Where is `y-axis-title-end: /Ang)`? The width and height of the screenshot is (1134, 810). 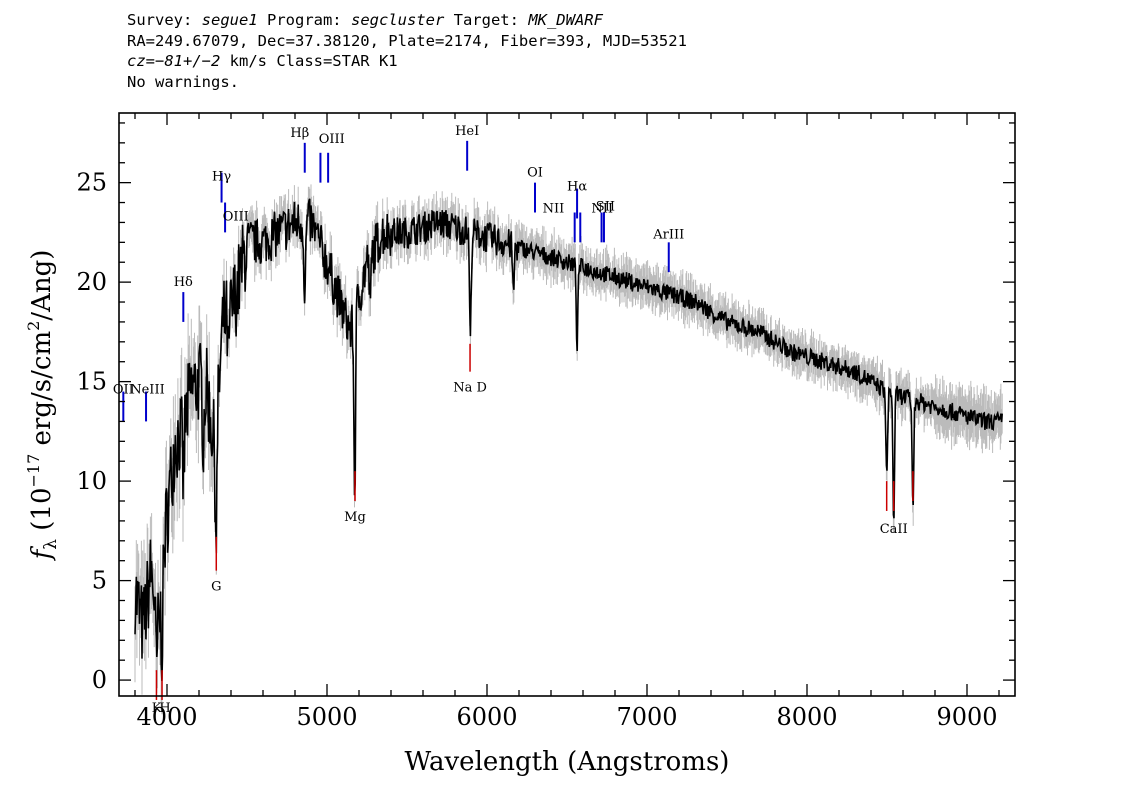
y-axis-title-end: /Ang) is located at coordinates (42, 285).